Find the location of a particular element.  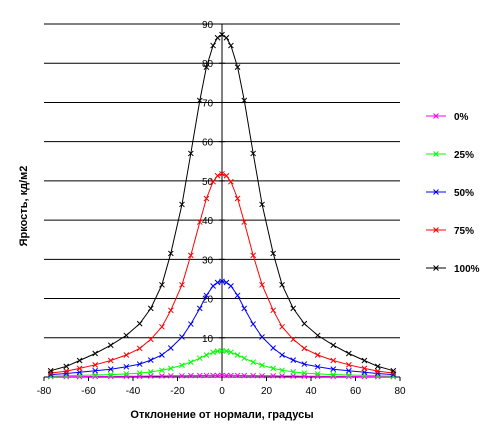

y-tick-label: 20 is located at coordinates (208, 300).